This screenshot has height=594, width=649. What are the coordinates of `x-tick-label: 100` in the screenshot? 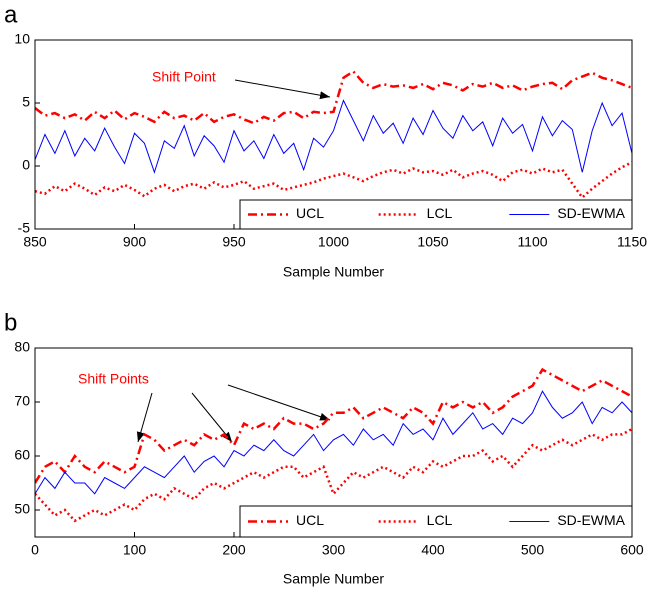 It's located at (135, 550).